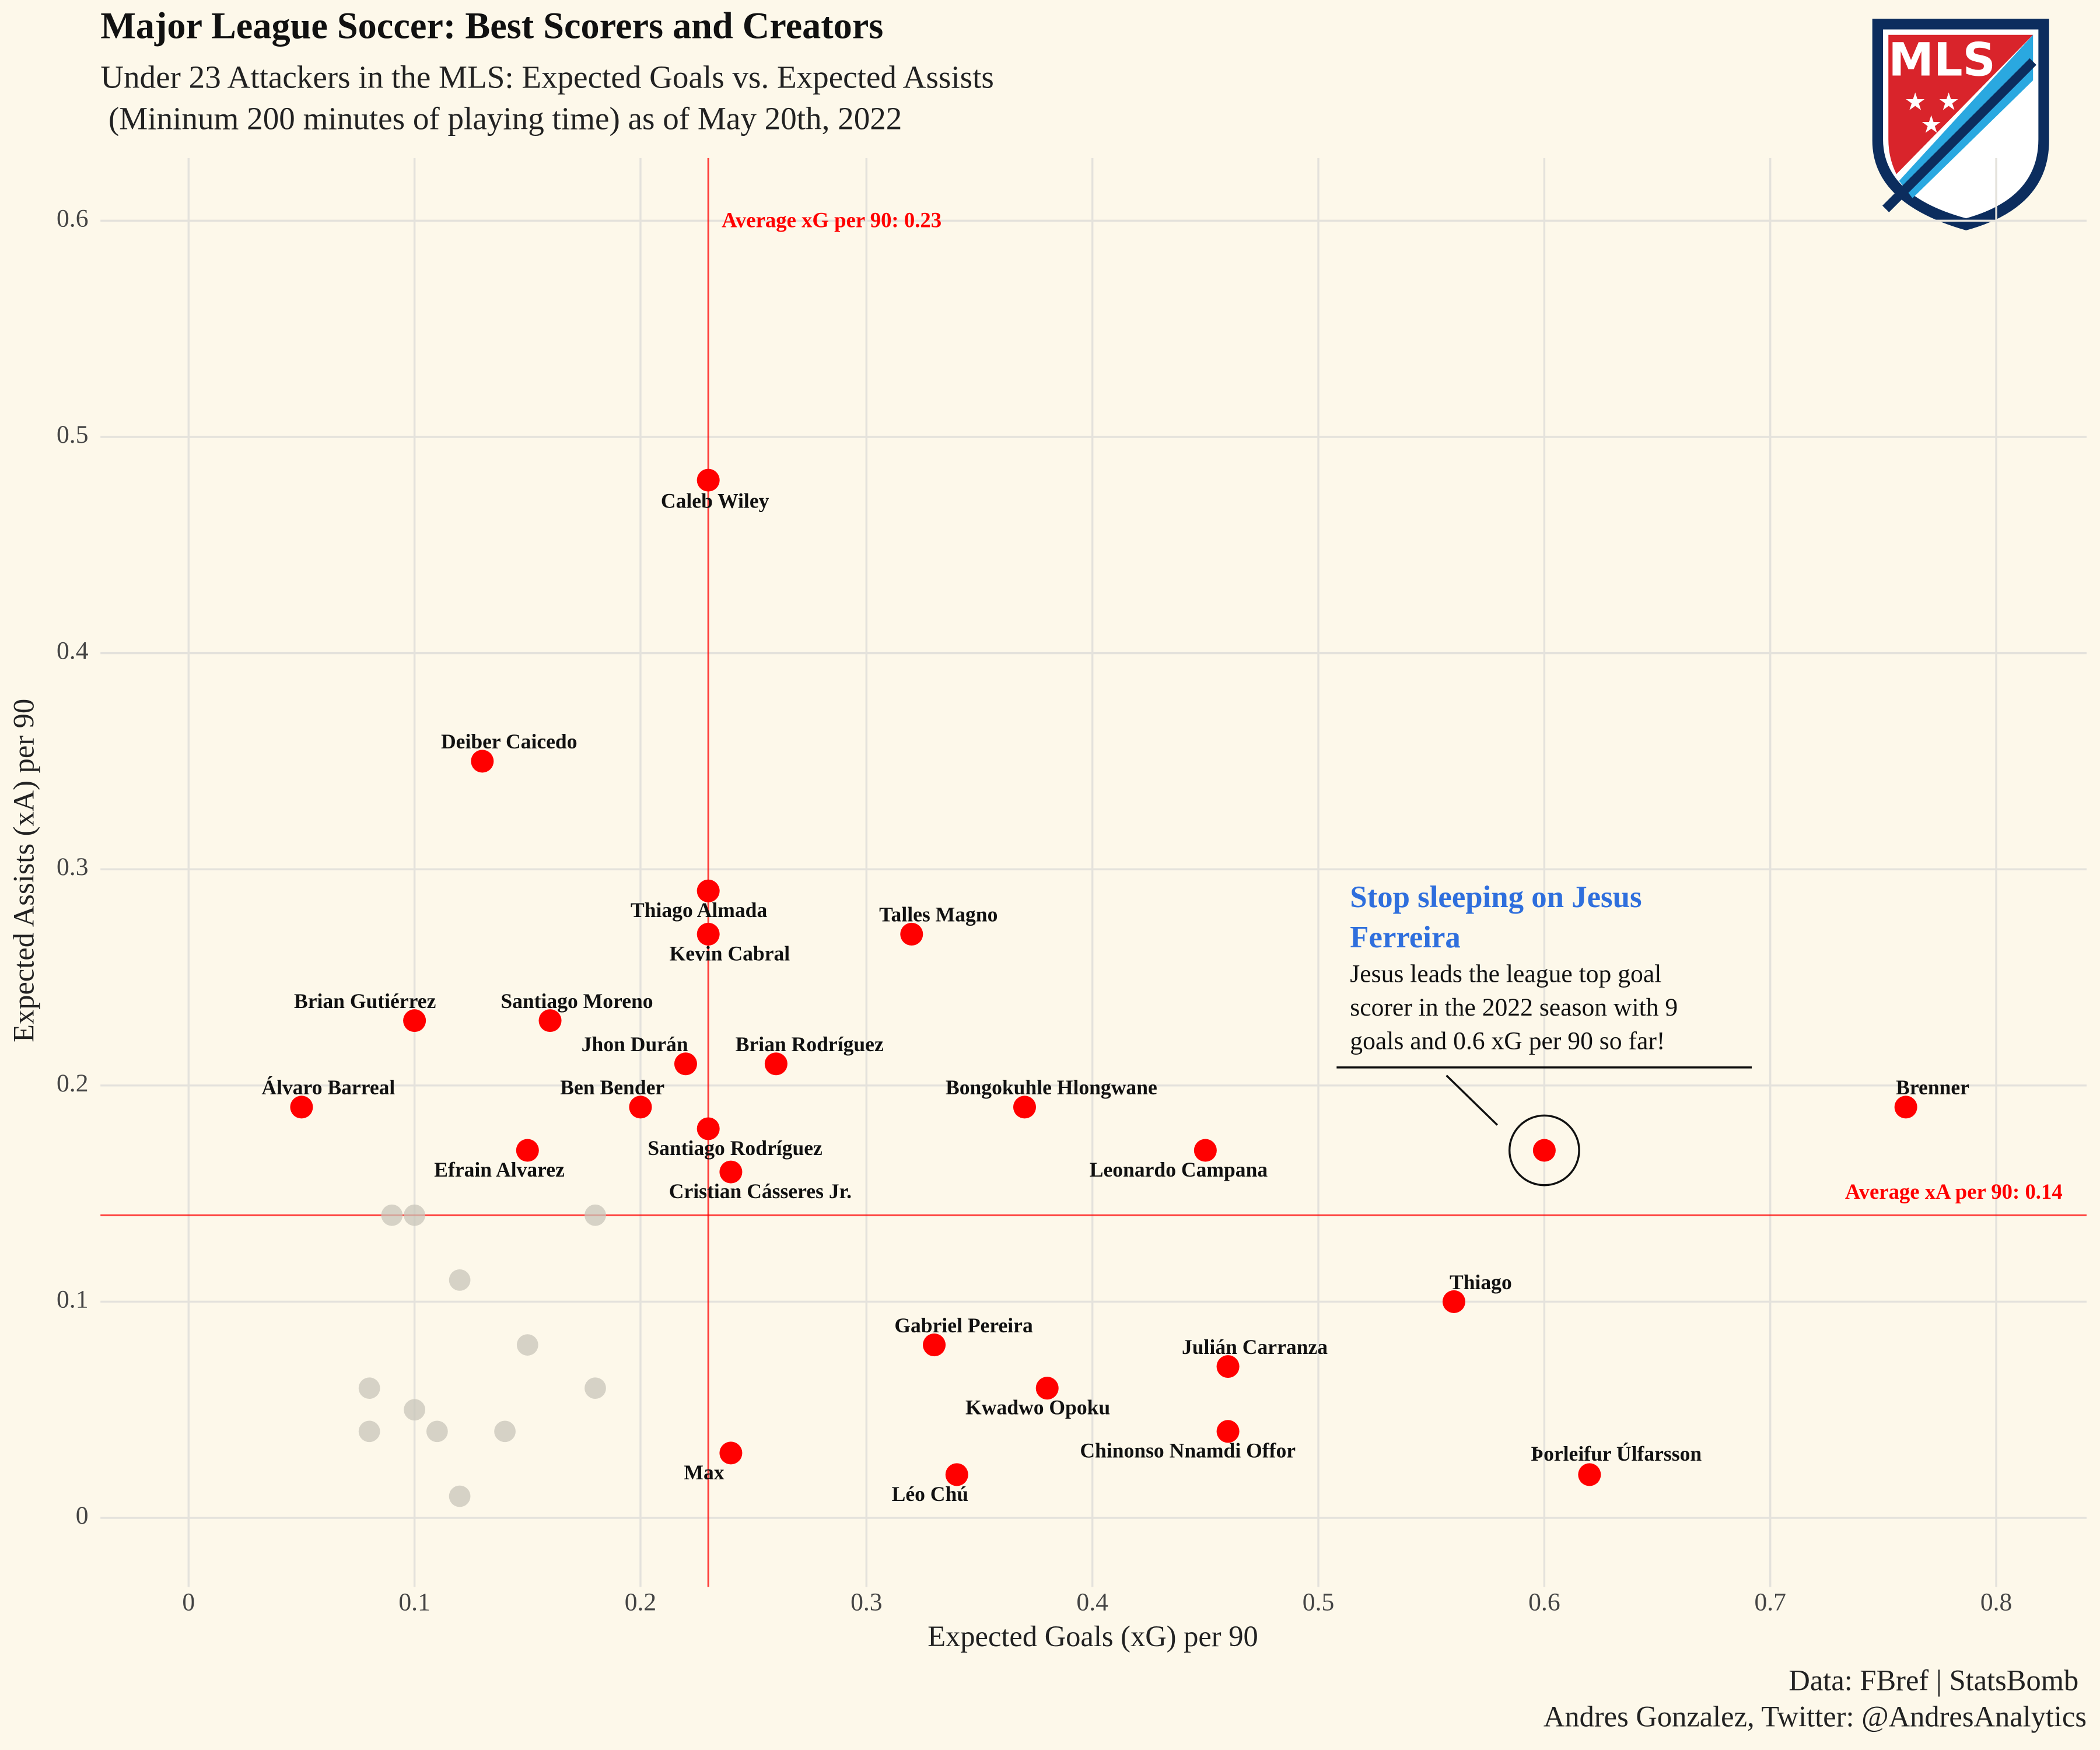  Describe the element at coordinates (1544, 1602) in the screenshot. I see `x-tick-label: 0.6` at that location.